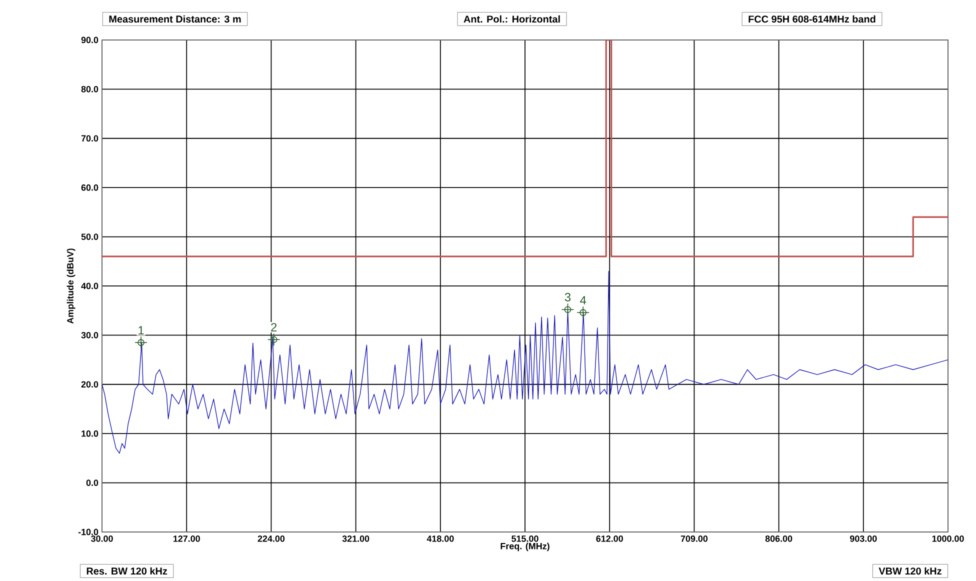 This screenshot has width=976, height=581. I want to click on x-tick-label: 127.00, so click(186, 539).